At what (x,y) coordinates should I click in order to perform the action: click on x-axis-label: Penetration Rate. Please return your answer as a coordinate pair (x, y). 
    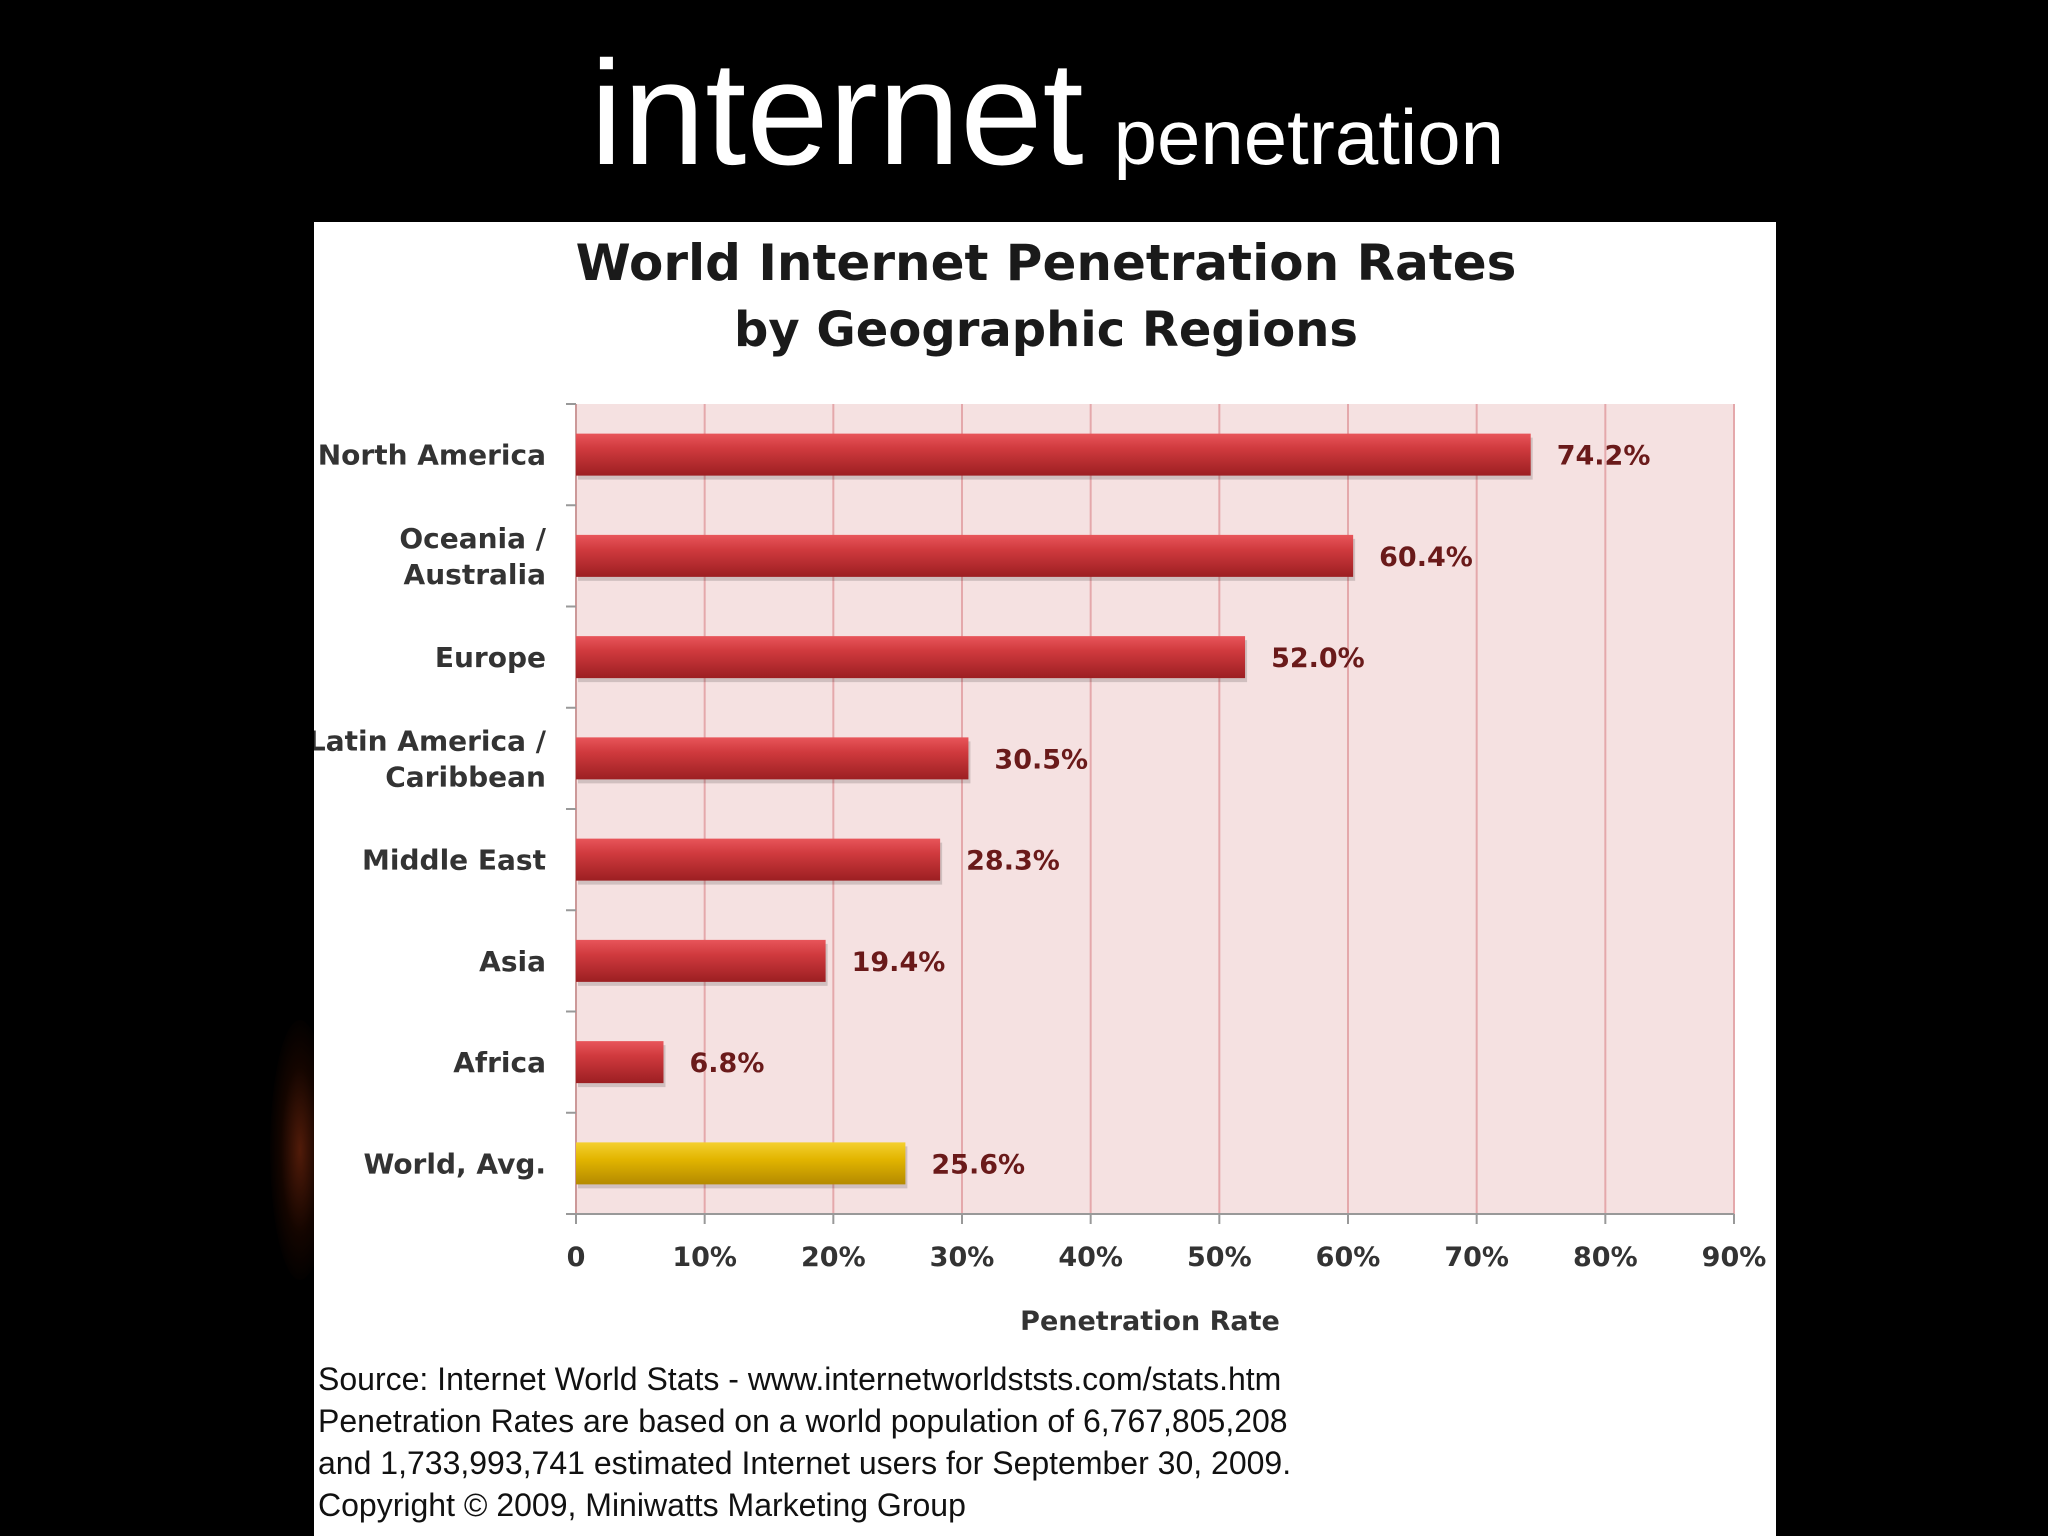
    Looking at the image, I should click on (1150, 1321).